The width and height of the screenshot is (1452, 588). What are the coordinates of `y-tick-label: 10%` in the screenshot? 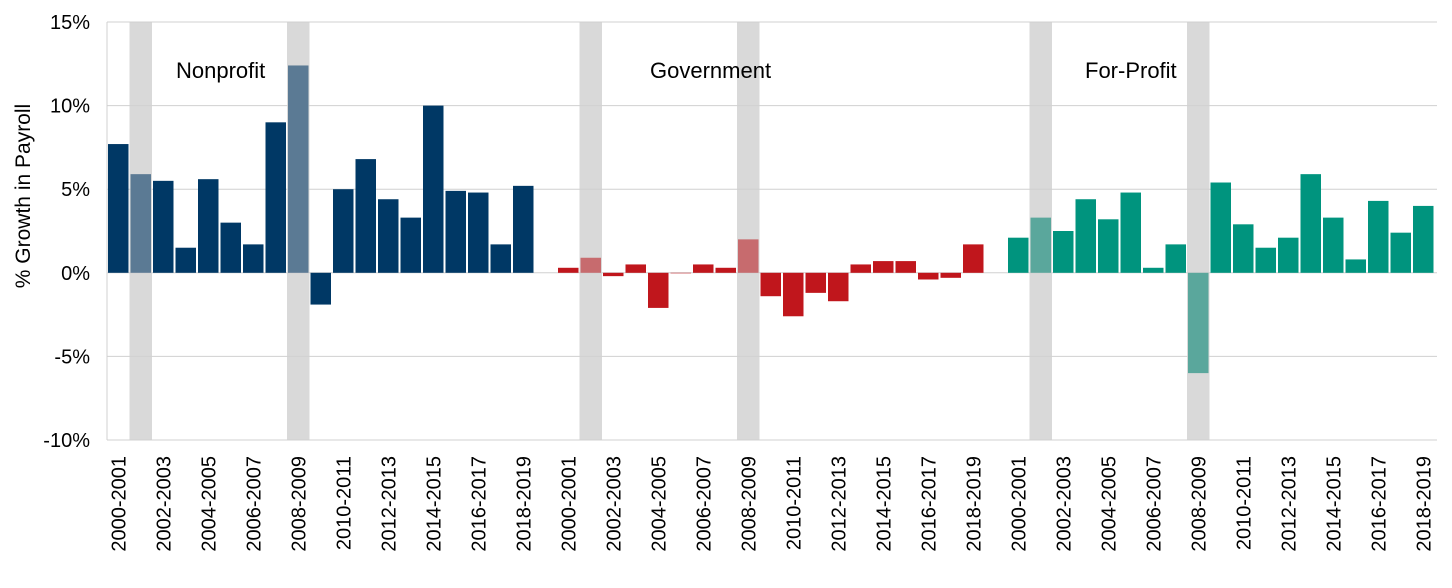 It's located at (70, 107).